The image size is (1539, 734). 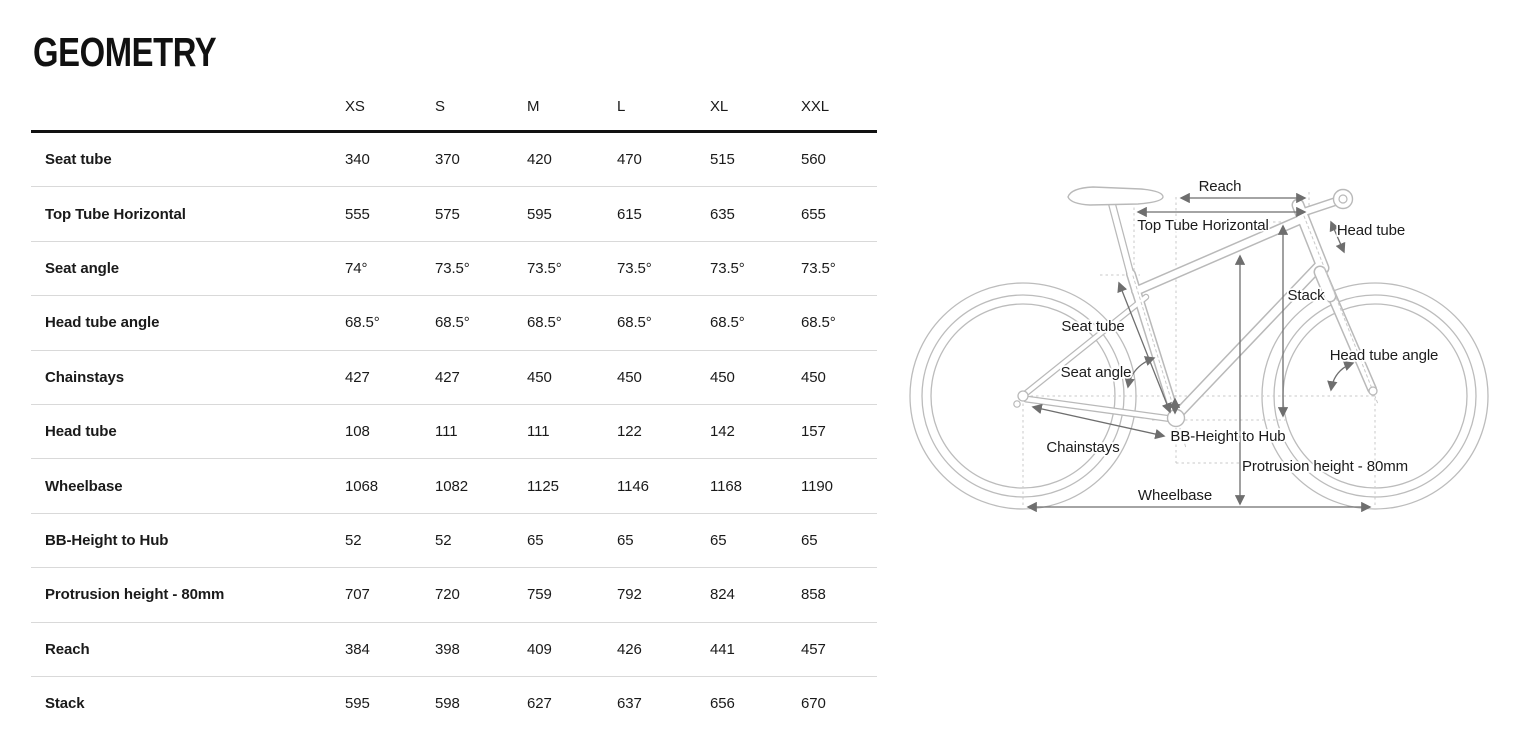 What do you see at coordinates (188, 432) in the screenshot?
I see `row-label: Head tube` at bounding box center [188, 432].